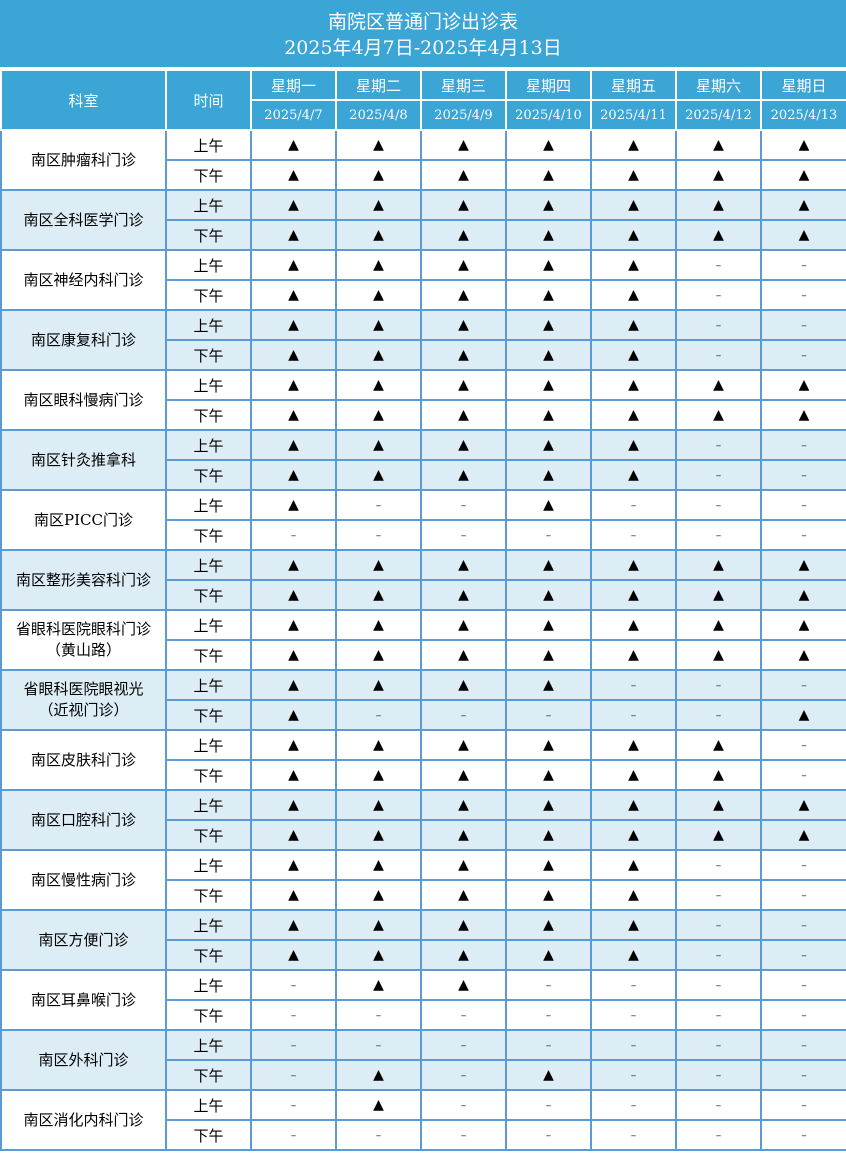 This screenshot has height=1153, width=846. Describe the element at coordinates (83, 1119) in the screenshot. I see `dept-name-line: 南区消化内科门诊` at that location.